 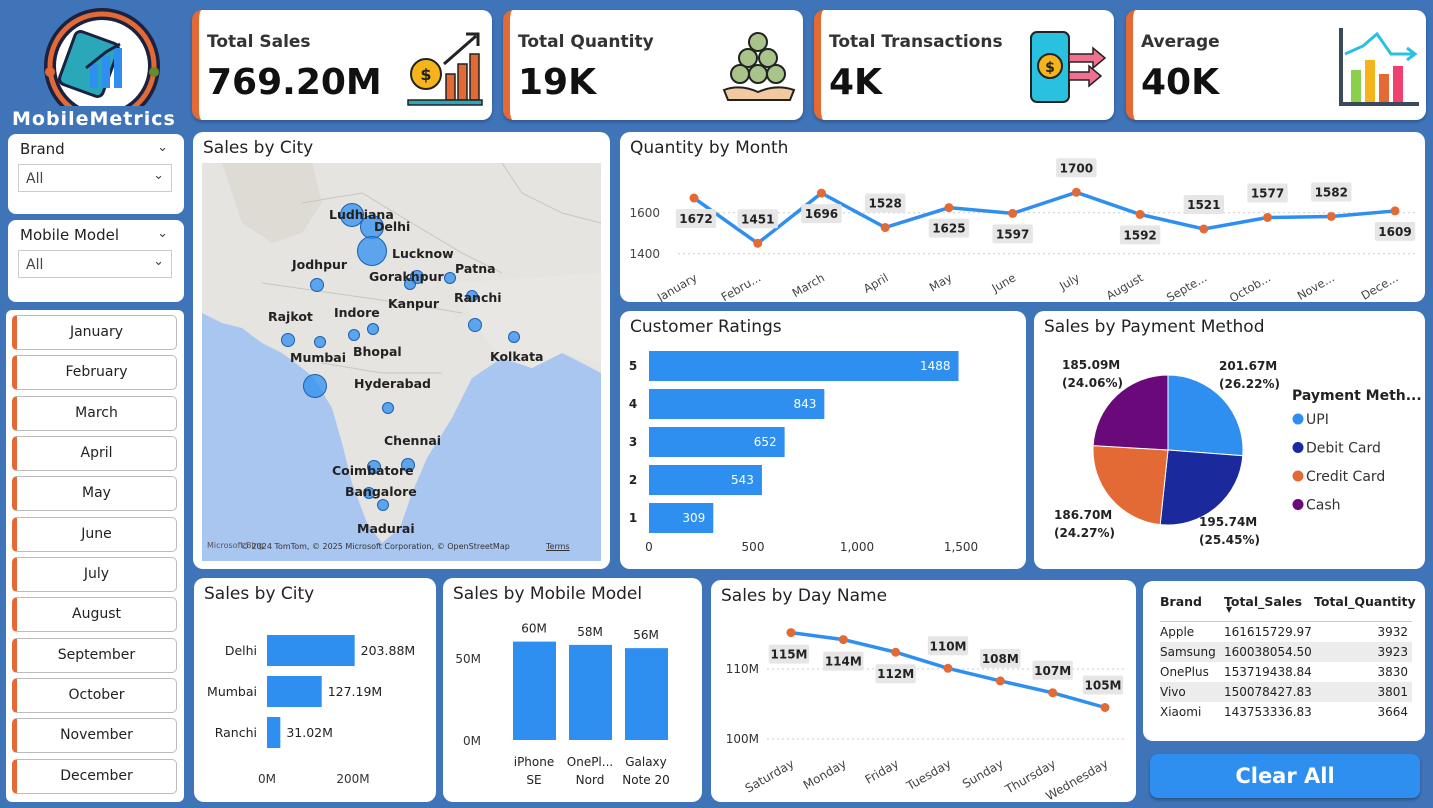 What do you see at coordinates (1263, 601) in the screenshot?
I see `table-header-sales: Total_Sales` at bounding box center [1263, 601].